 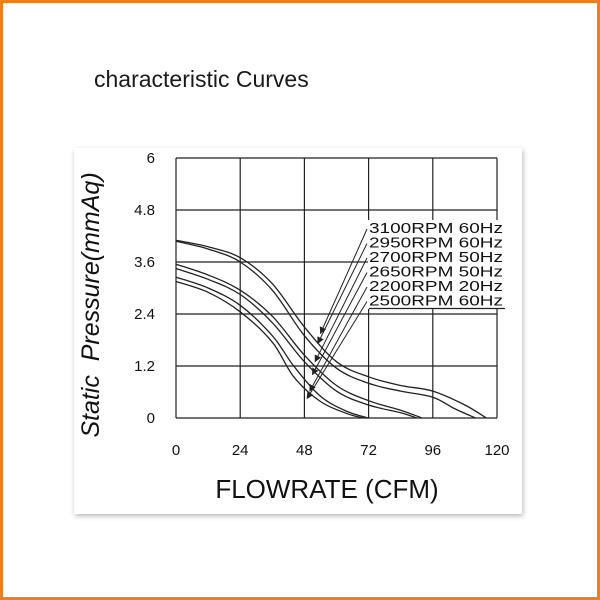 What do you see at coordinates (436, 273) in the screenshot?
I see `legend-label: 2650RPM 50Hz` at bounding box center [436, 273].